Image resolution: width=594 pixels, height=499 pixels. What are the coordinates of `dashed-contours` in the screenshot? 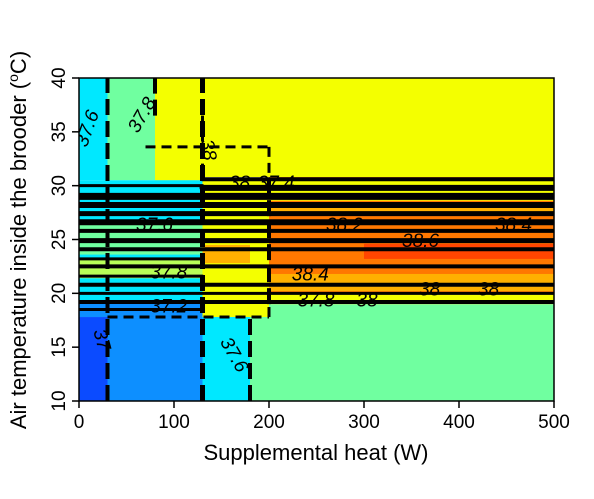 It's located at (189, 217).